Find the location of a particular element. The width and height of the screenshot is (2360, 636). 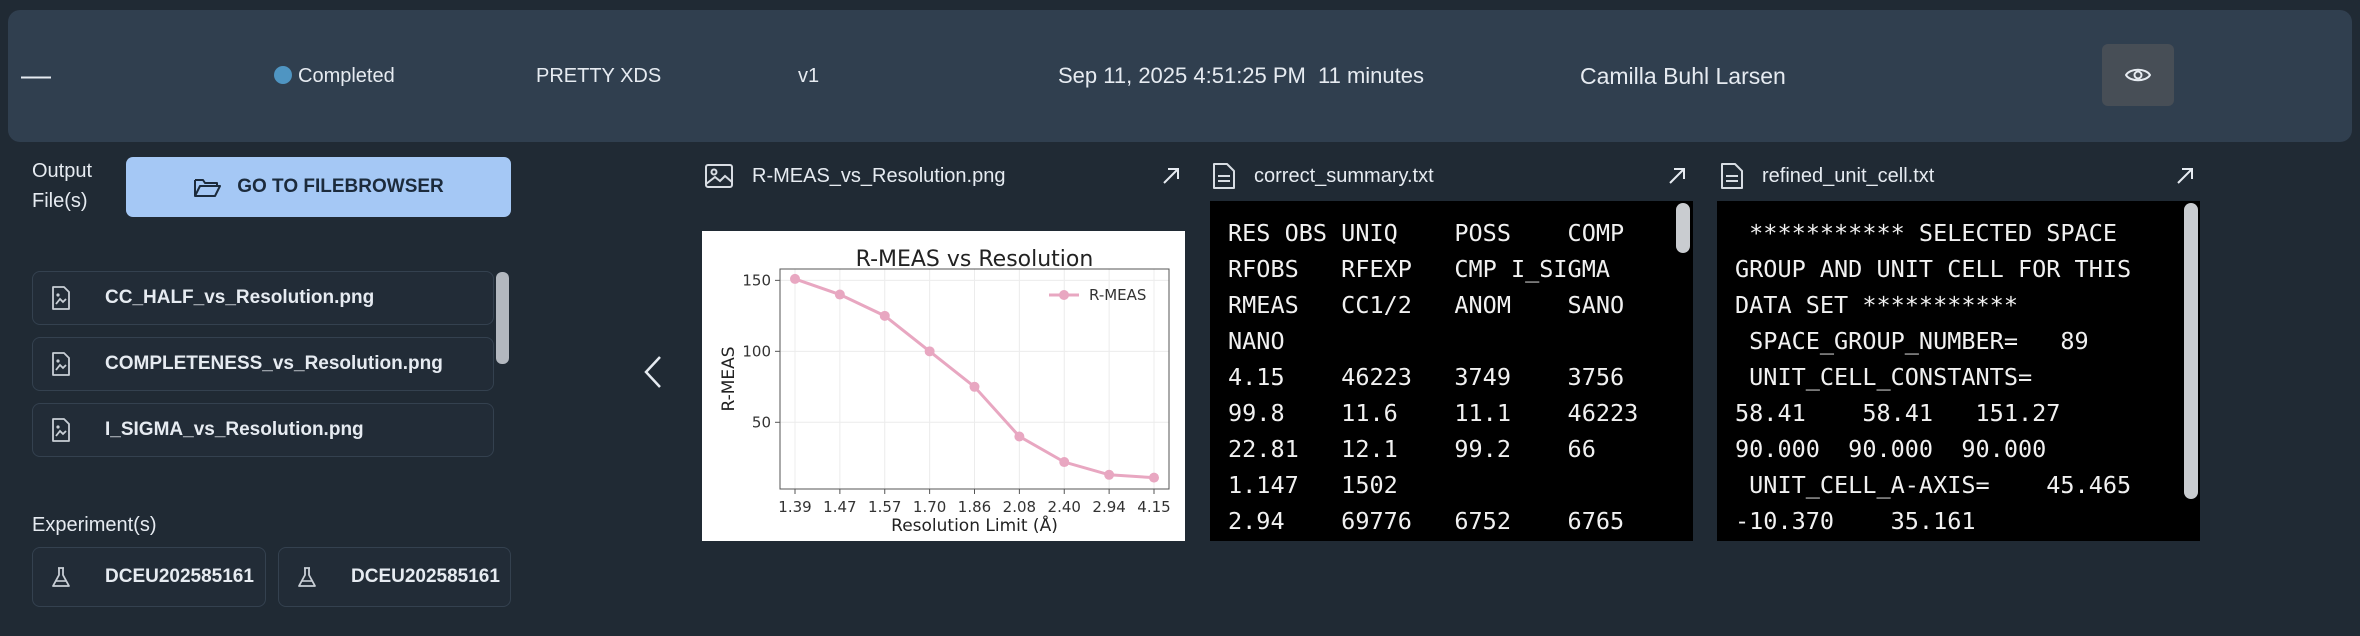

output-file-item: I_SIGMA_vs_Resolution.png is located at coordinates (263, 430).